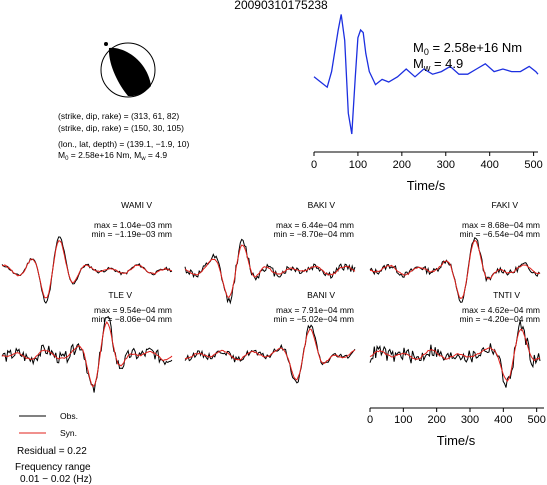 The height and width of the screenshot is (485, 547). I want to click on residual-label: Residual = 0.22, so click(52, 451).